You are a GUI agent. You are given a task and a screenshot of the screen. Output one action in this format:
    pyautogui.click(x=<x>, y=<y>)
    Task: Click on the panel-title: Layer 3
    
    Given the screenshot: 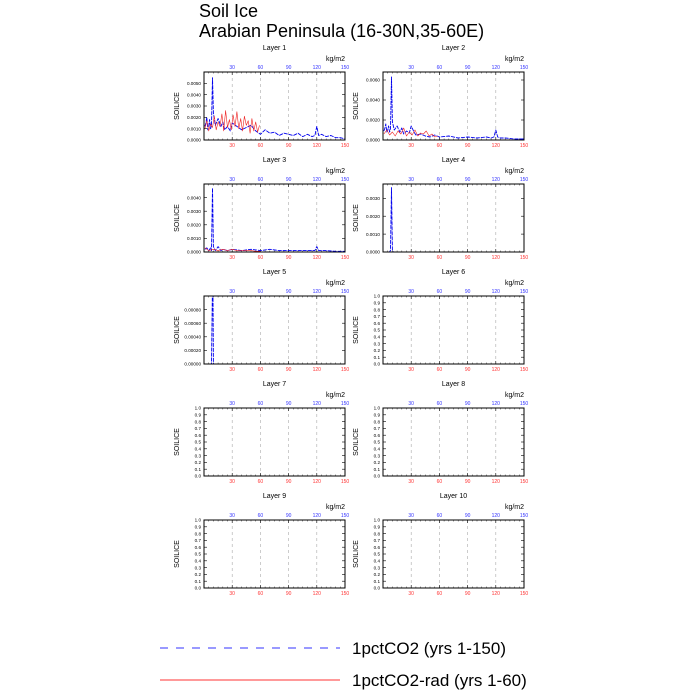 What is the action you would take?
    pyautogui.click(x=274, y=160)
    